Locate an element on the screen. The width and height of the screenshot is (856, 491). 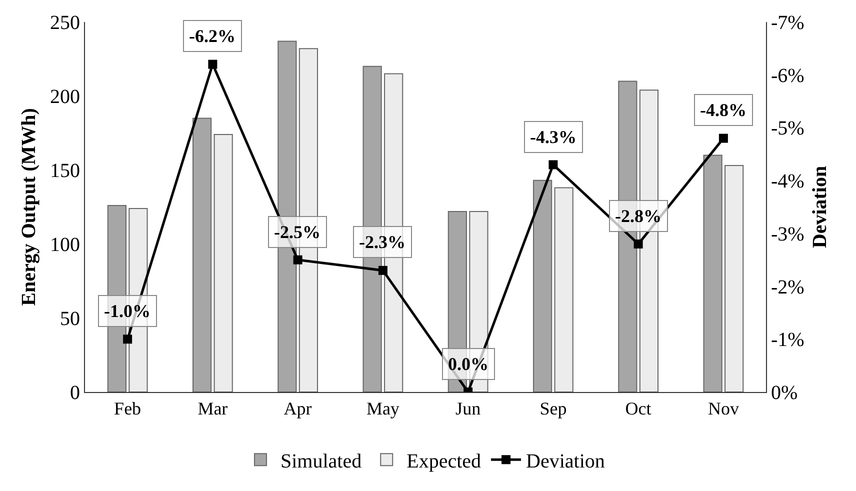
y2-tick-label: -1% is located at coordinates (787, 340).